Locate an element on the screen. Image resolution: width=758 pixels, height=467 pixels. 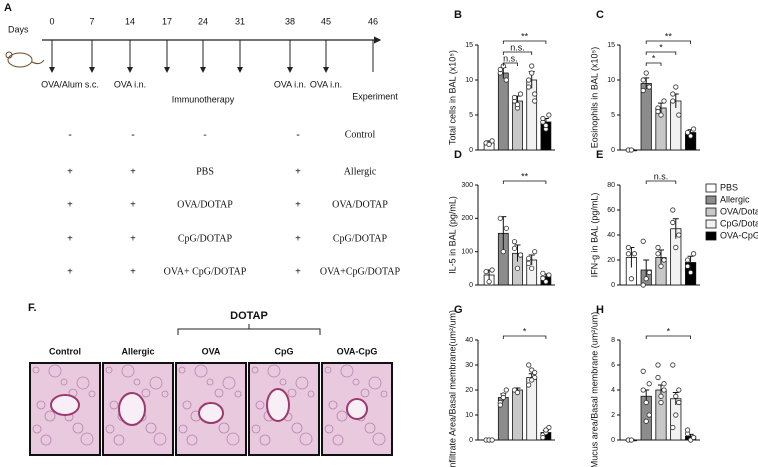
day-label: 31 is located at coordinates (240, 21).